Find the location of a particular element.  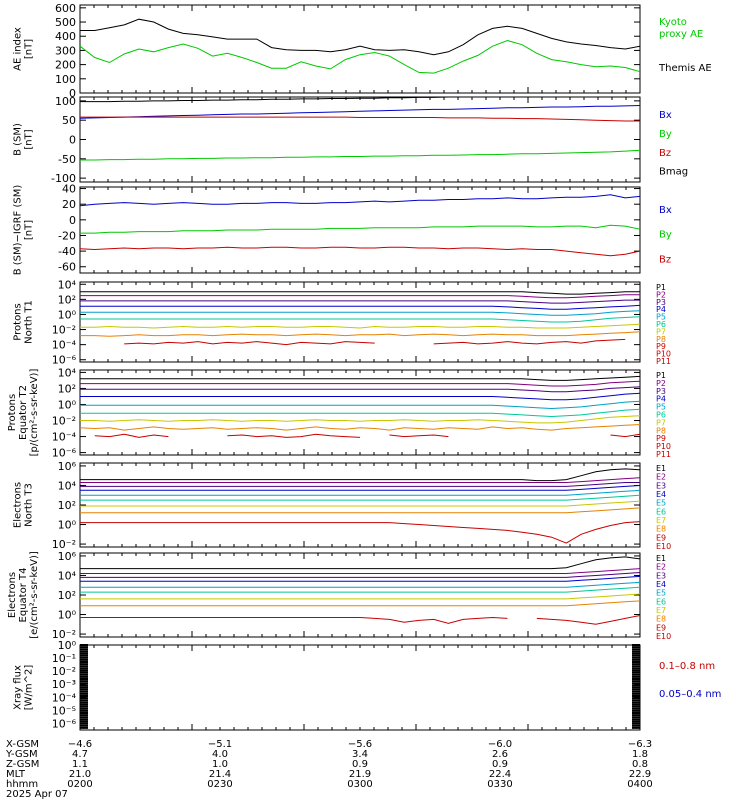

series-line-e1 is located at coordinates (360, 563).